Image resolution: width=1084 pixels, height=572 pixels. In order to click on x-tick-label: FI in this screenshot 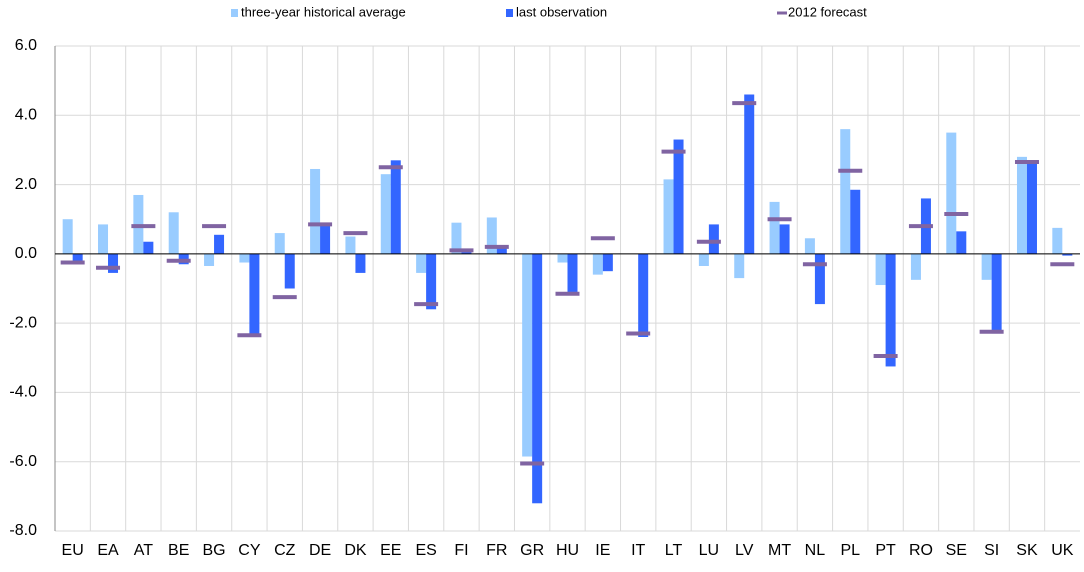, I will do `click(461, 550)`.